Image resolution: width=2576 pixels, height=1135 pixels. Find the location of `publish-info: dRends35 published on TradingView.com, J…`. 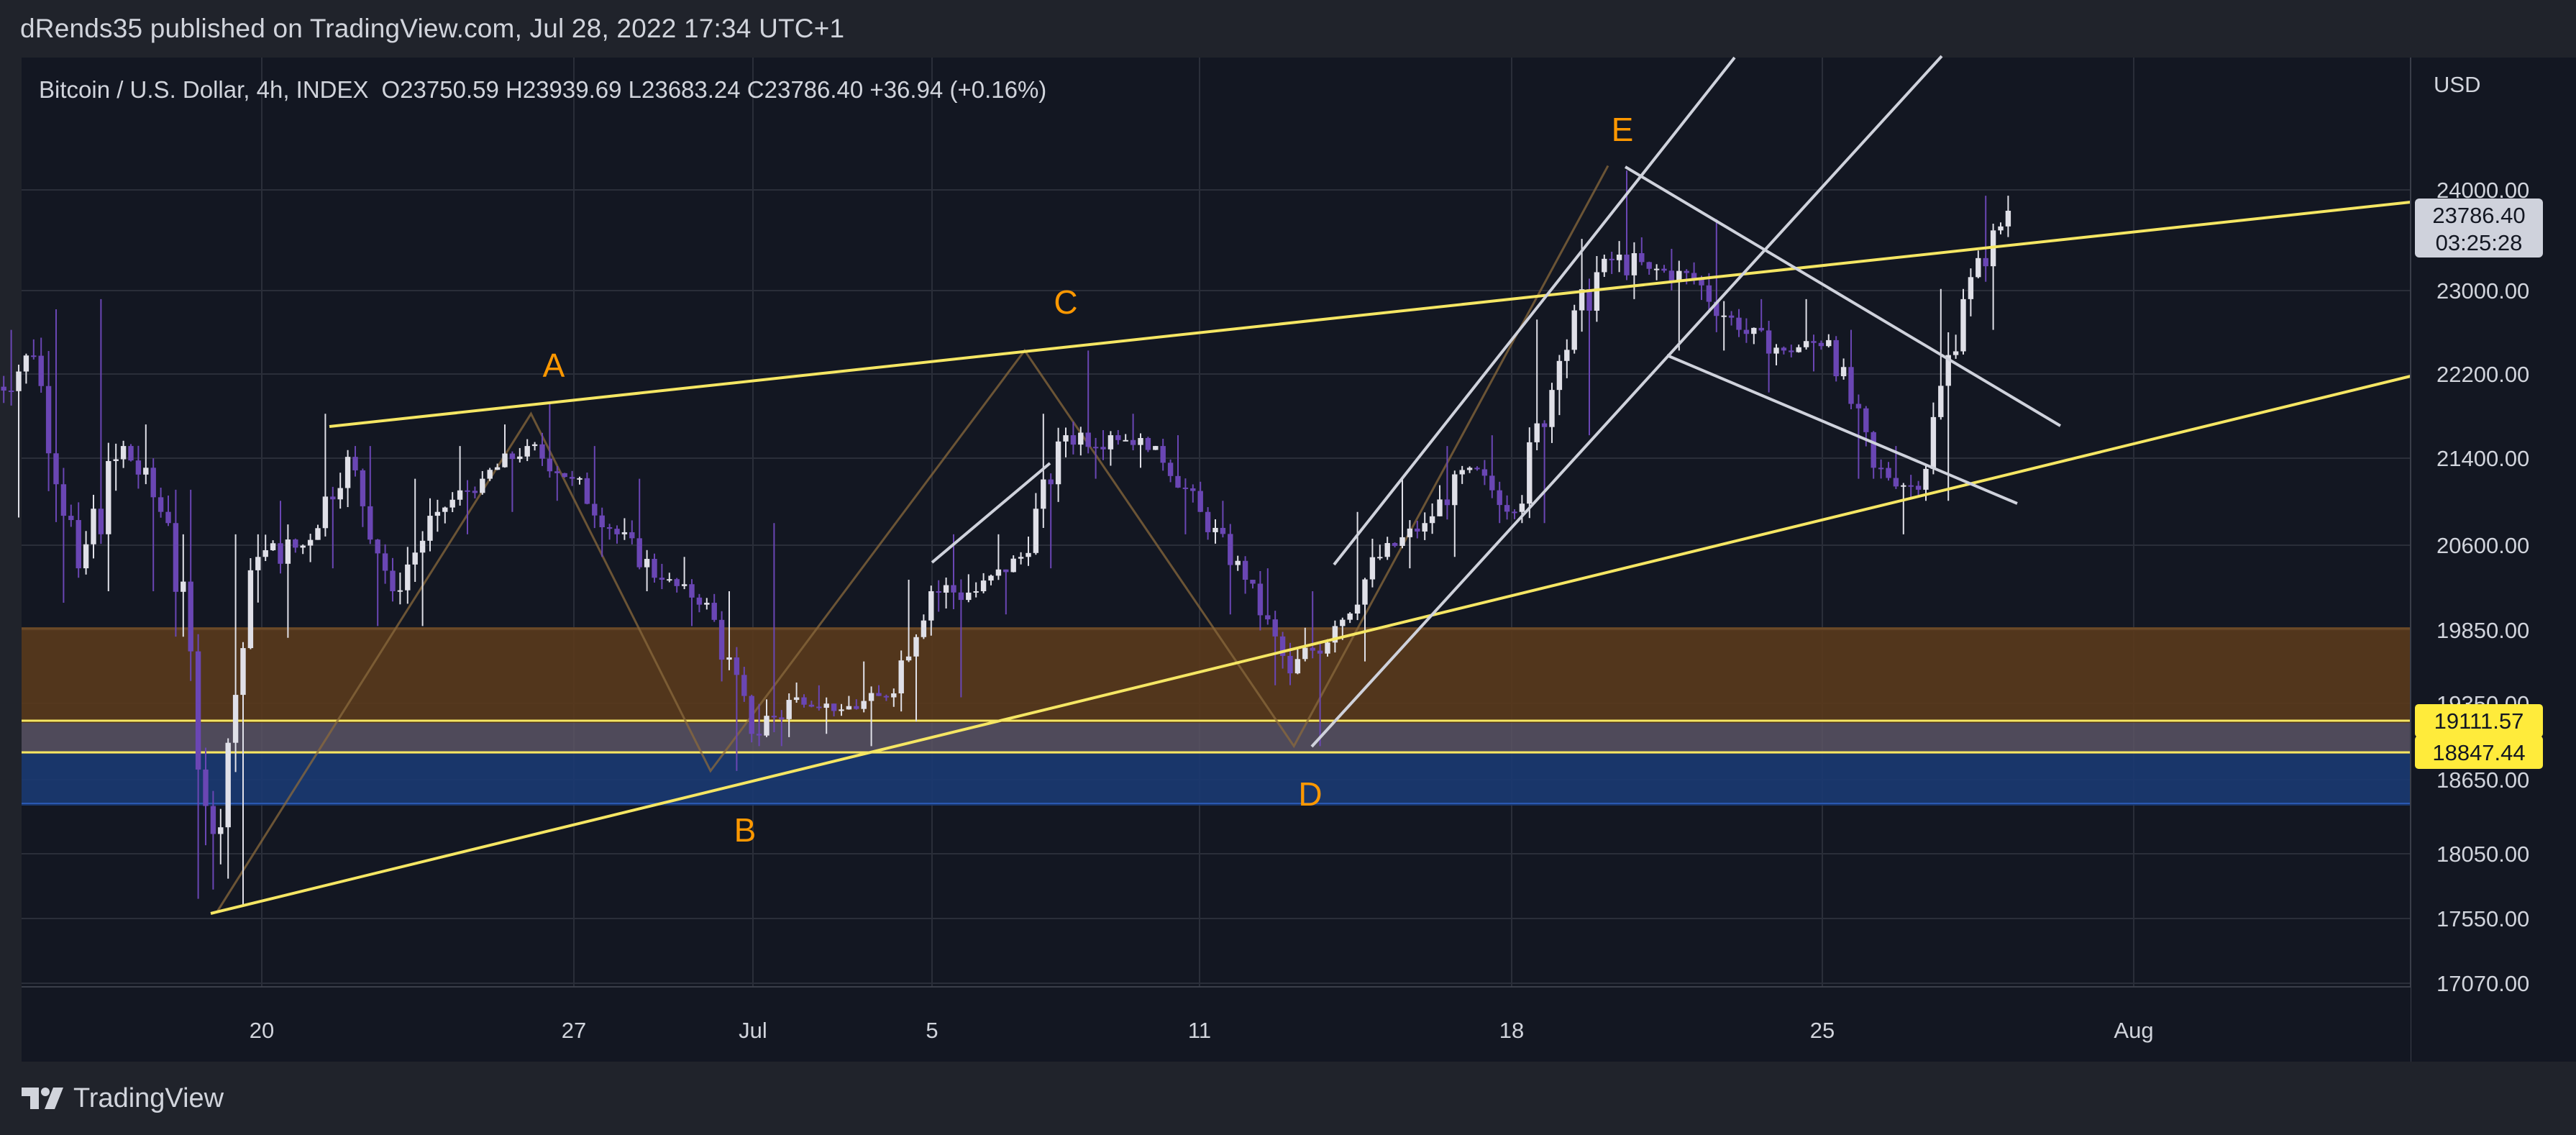

publish-info: dRends35 published on TradingView.com, J… is located at coordinates (432, 28).